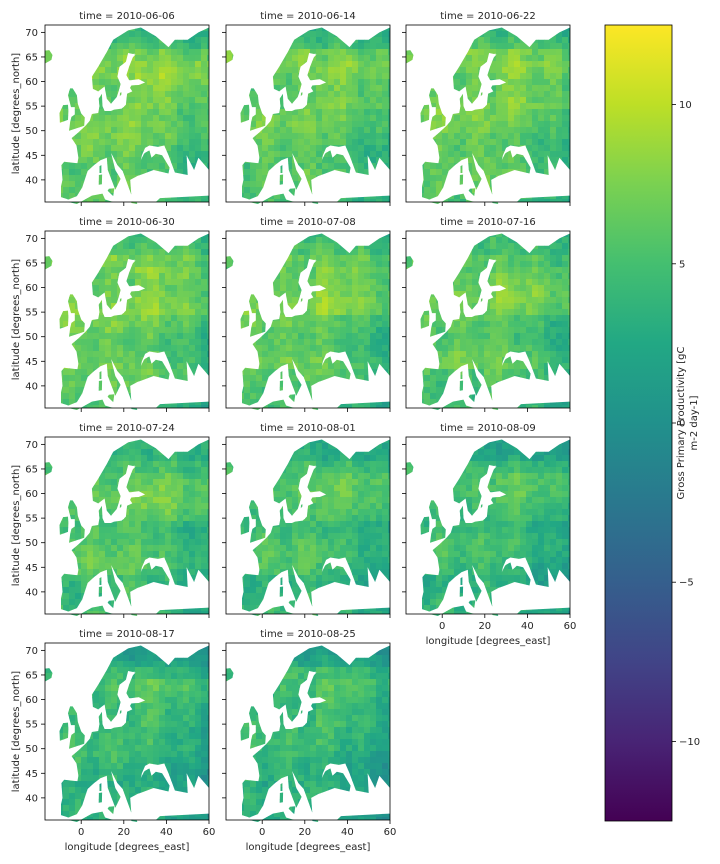 The image size is (720, 864). Describe the element at coordinates (486, 108) in the screenshot. I see `facet-panel: time = 2010-06-22` at that location.